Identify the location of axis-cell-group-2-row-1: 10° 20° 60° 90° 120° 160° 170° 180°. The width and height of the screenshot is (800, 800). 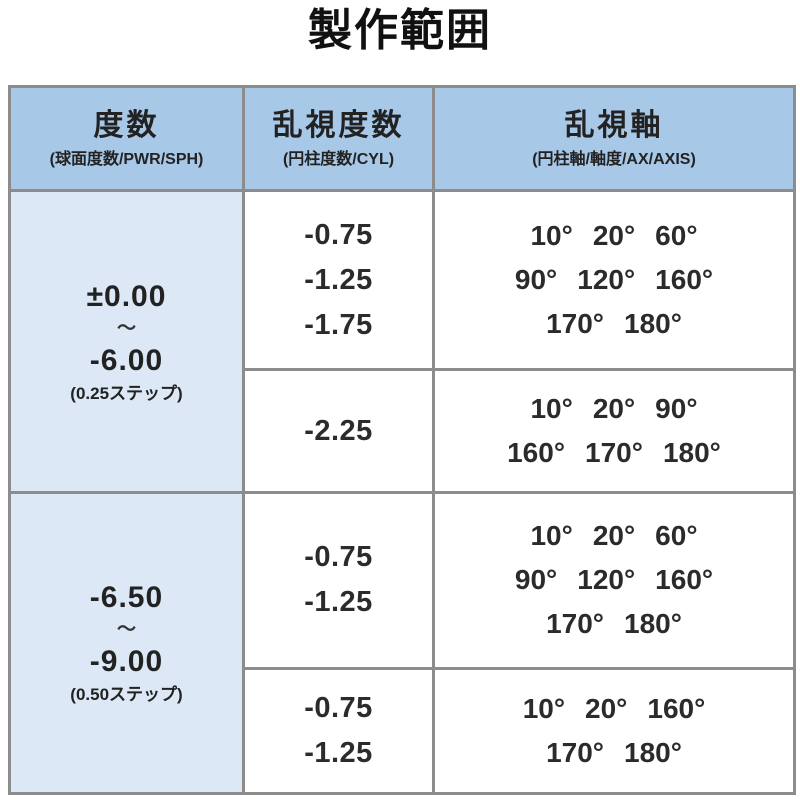
(614, 580).